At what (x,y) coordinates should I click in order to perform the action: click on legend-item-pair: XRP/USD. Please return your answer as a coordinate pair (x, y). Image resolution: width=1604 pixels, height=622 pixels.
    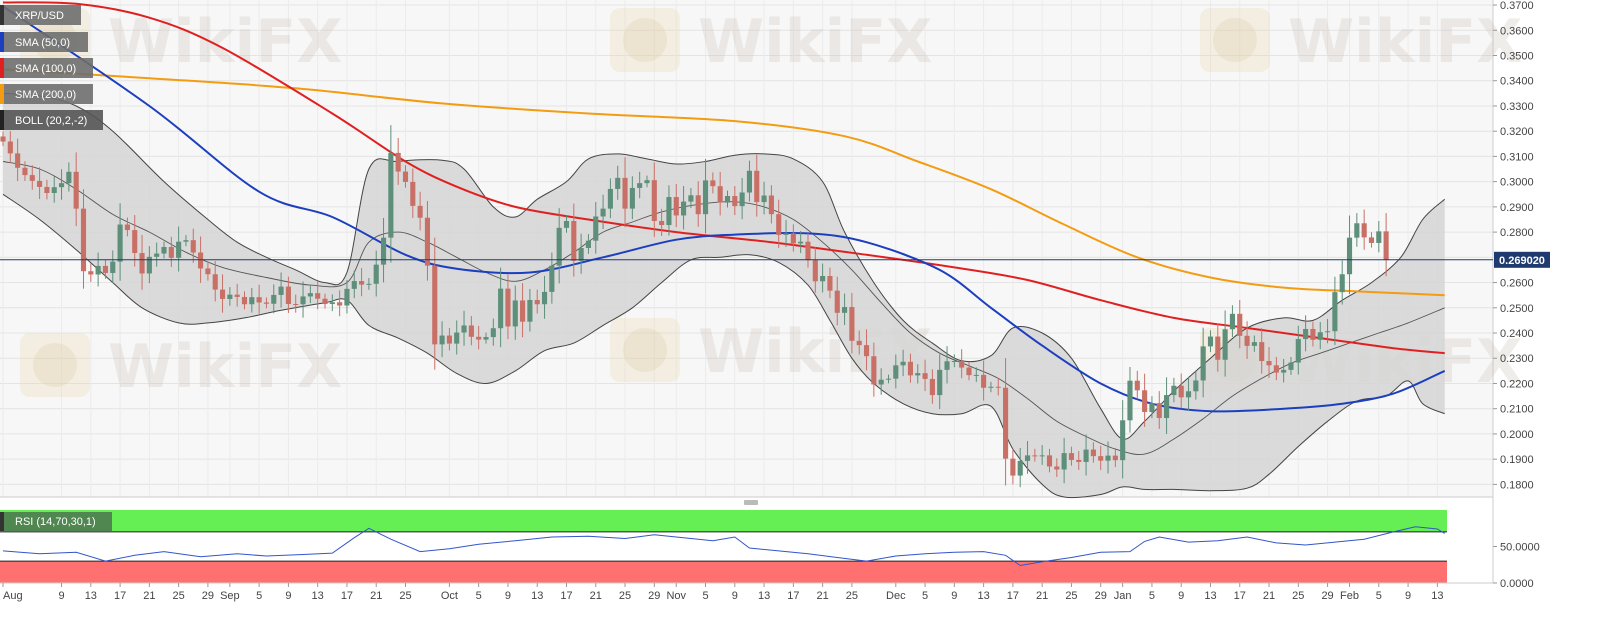
    Looking at the image, I should click on (40, 15).